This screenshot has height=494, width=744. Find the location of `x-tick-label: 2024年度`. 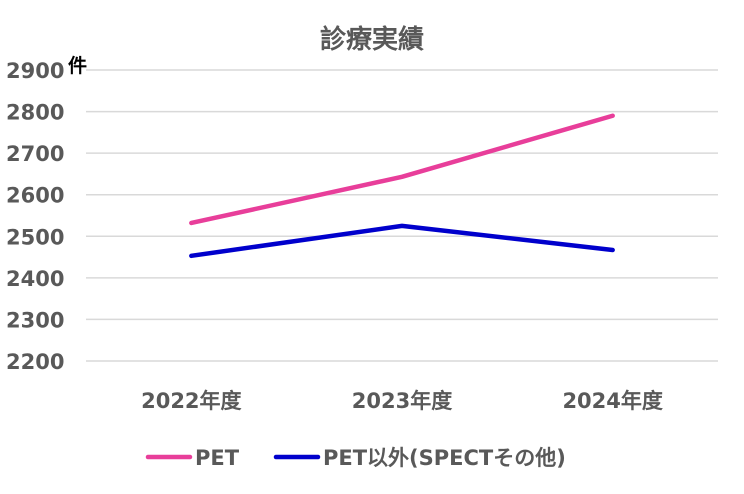

x-tick-label: 2024年度 is located at coordinates (612, 401).